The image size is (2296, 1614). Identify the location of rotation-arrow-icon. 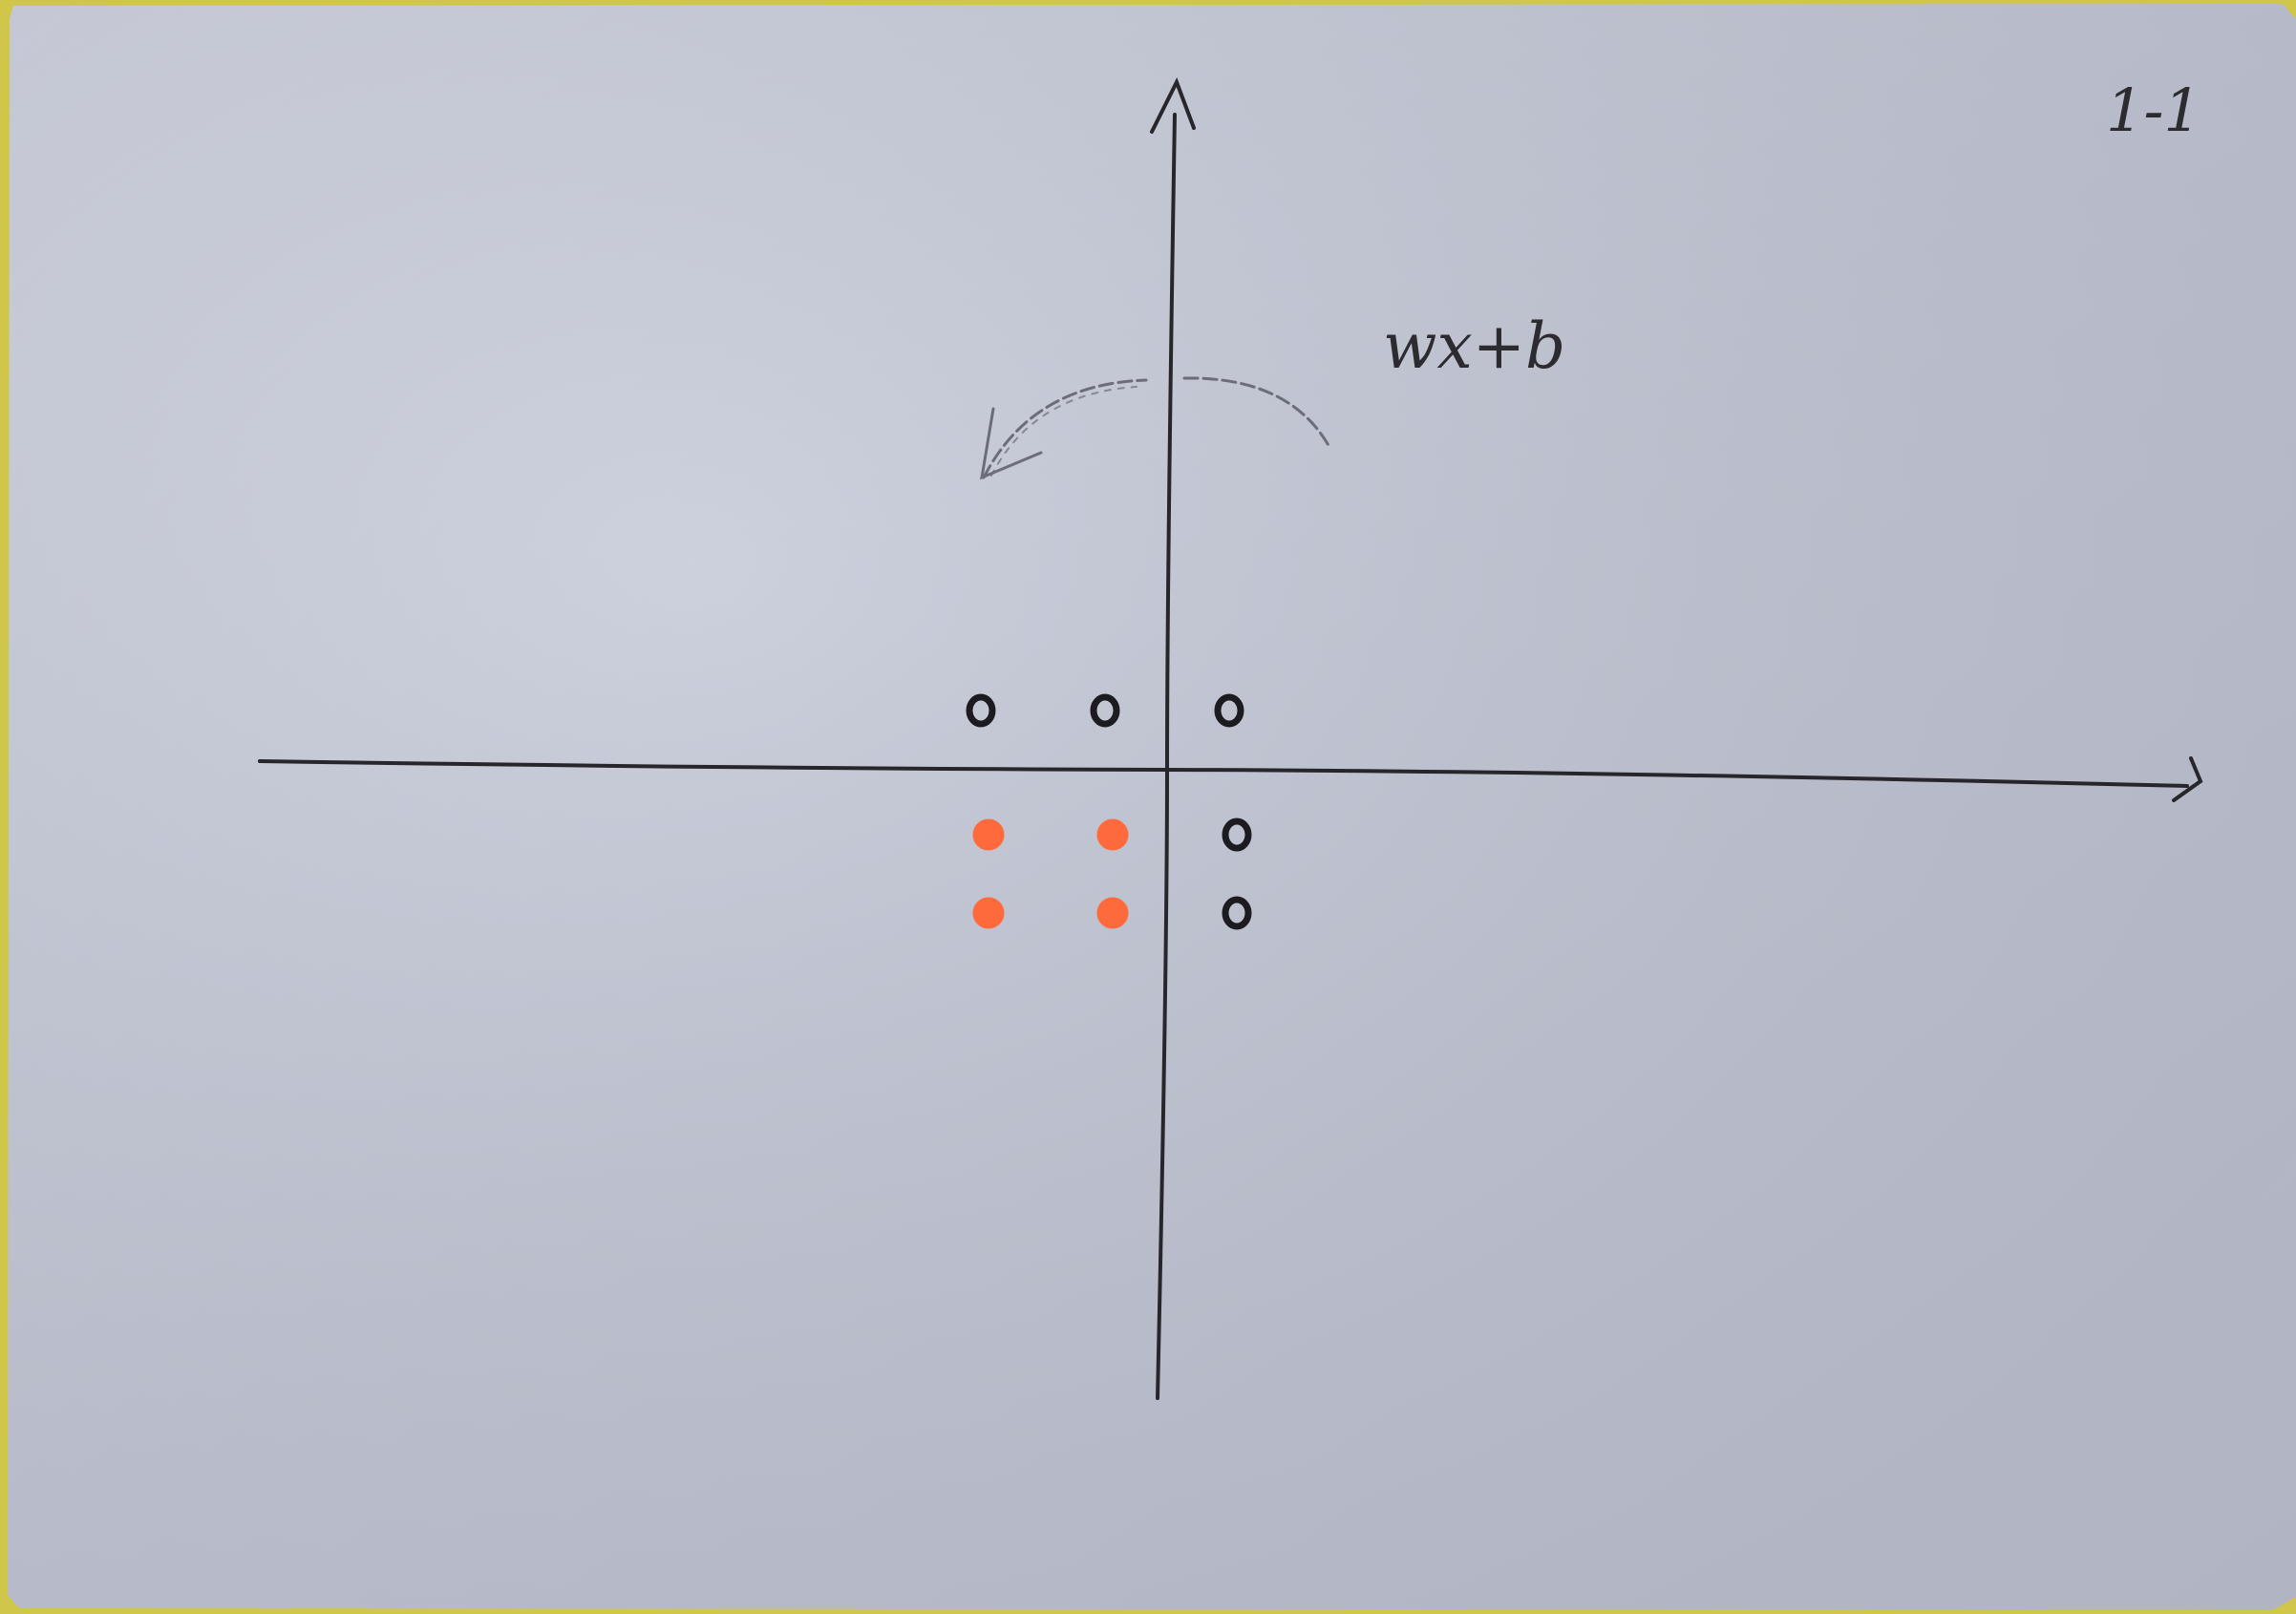
(1155, 428).